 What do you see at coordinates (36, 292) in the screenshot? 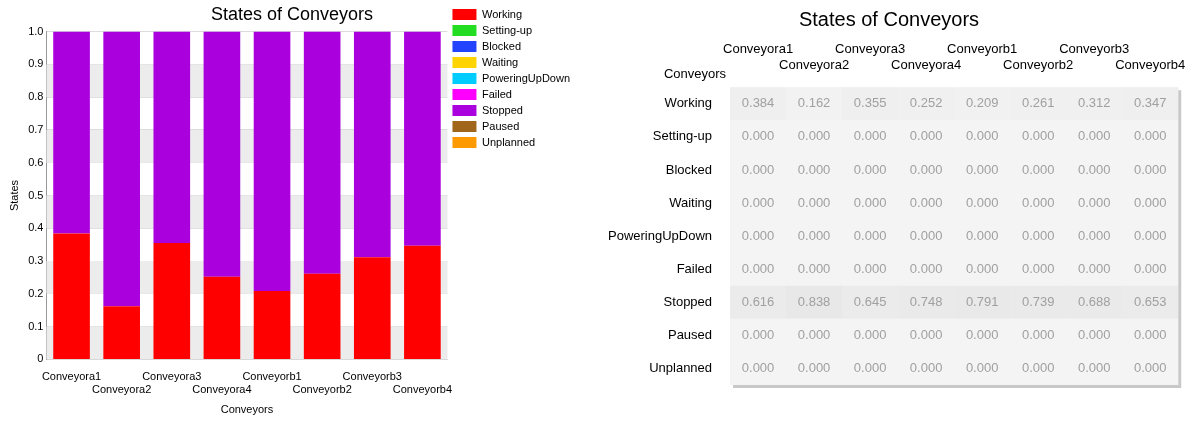
I see `y-tick-label: 0.2` at bounding box center [36, 292].